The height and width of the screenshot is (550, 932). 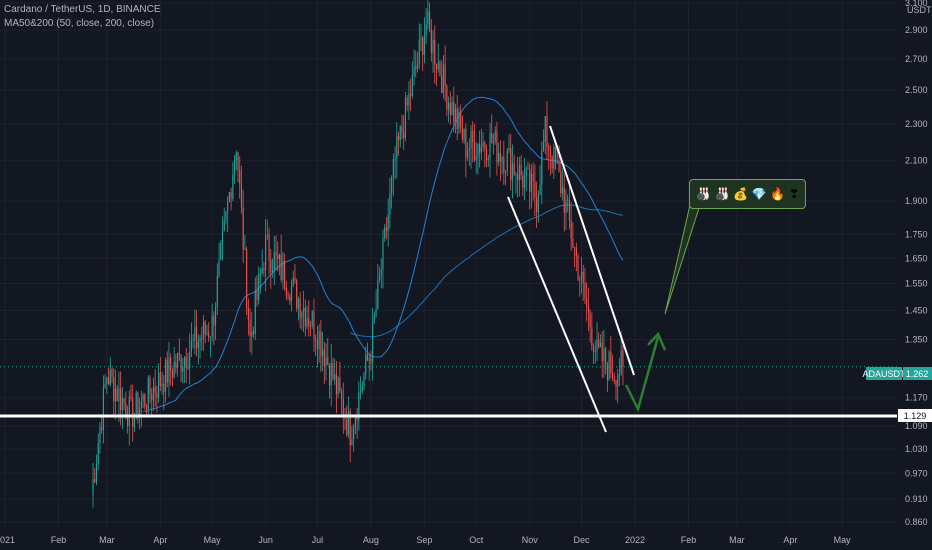 I want to click on chart-title: Cardano / TetherUS, 1D, BINANCE, so click(x=82, y=9).